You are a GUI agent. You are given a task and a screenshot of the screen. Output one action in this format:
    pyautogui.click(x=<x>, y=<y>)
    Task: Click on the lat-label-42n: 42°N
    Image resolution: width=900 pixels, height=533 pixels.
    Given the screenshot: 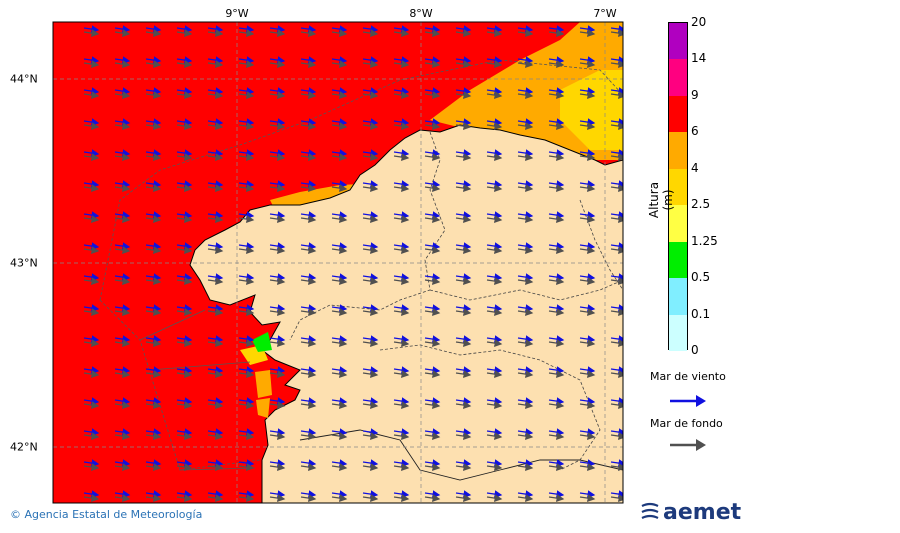 What is the action you would take?
    pyautogui.click(x=24, y=447)
    